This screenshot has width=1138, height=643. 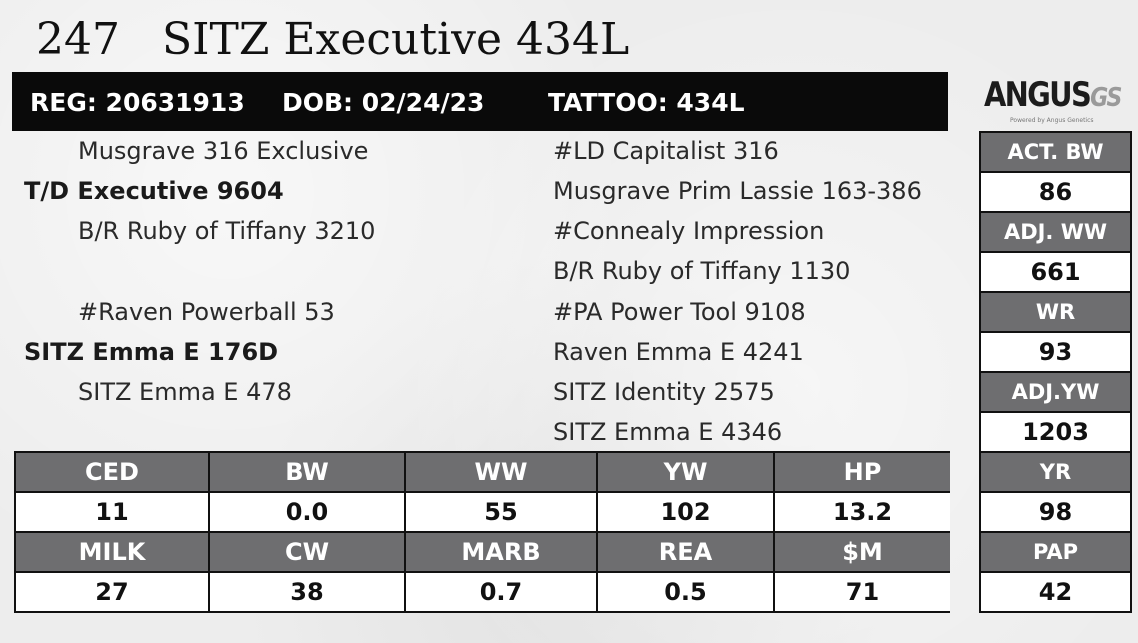 What do you see at coordinates (501, 512) in the screenshot?
I see `epd-value: 55` at bounding box center [501, 512].